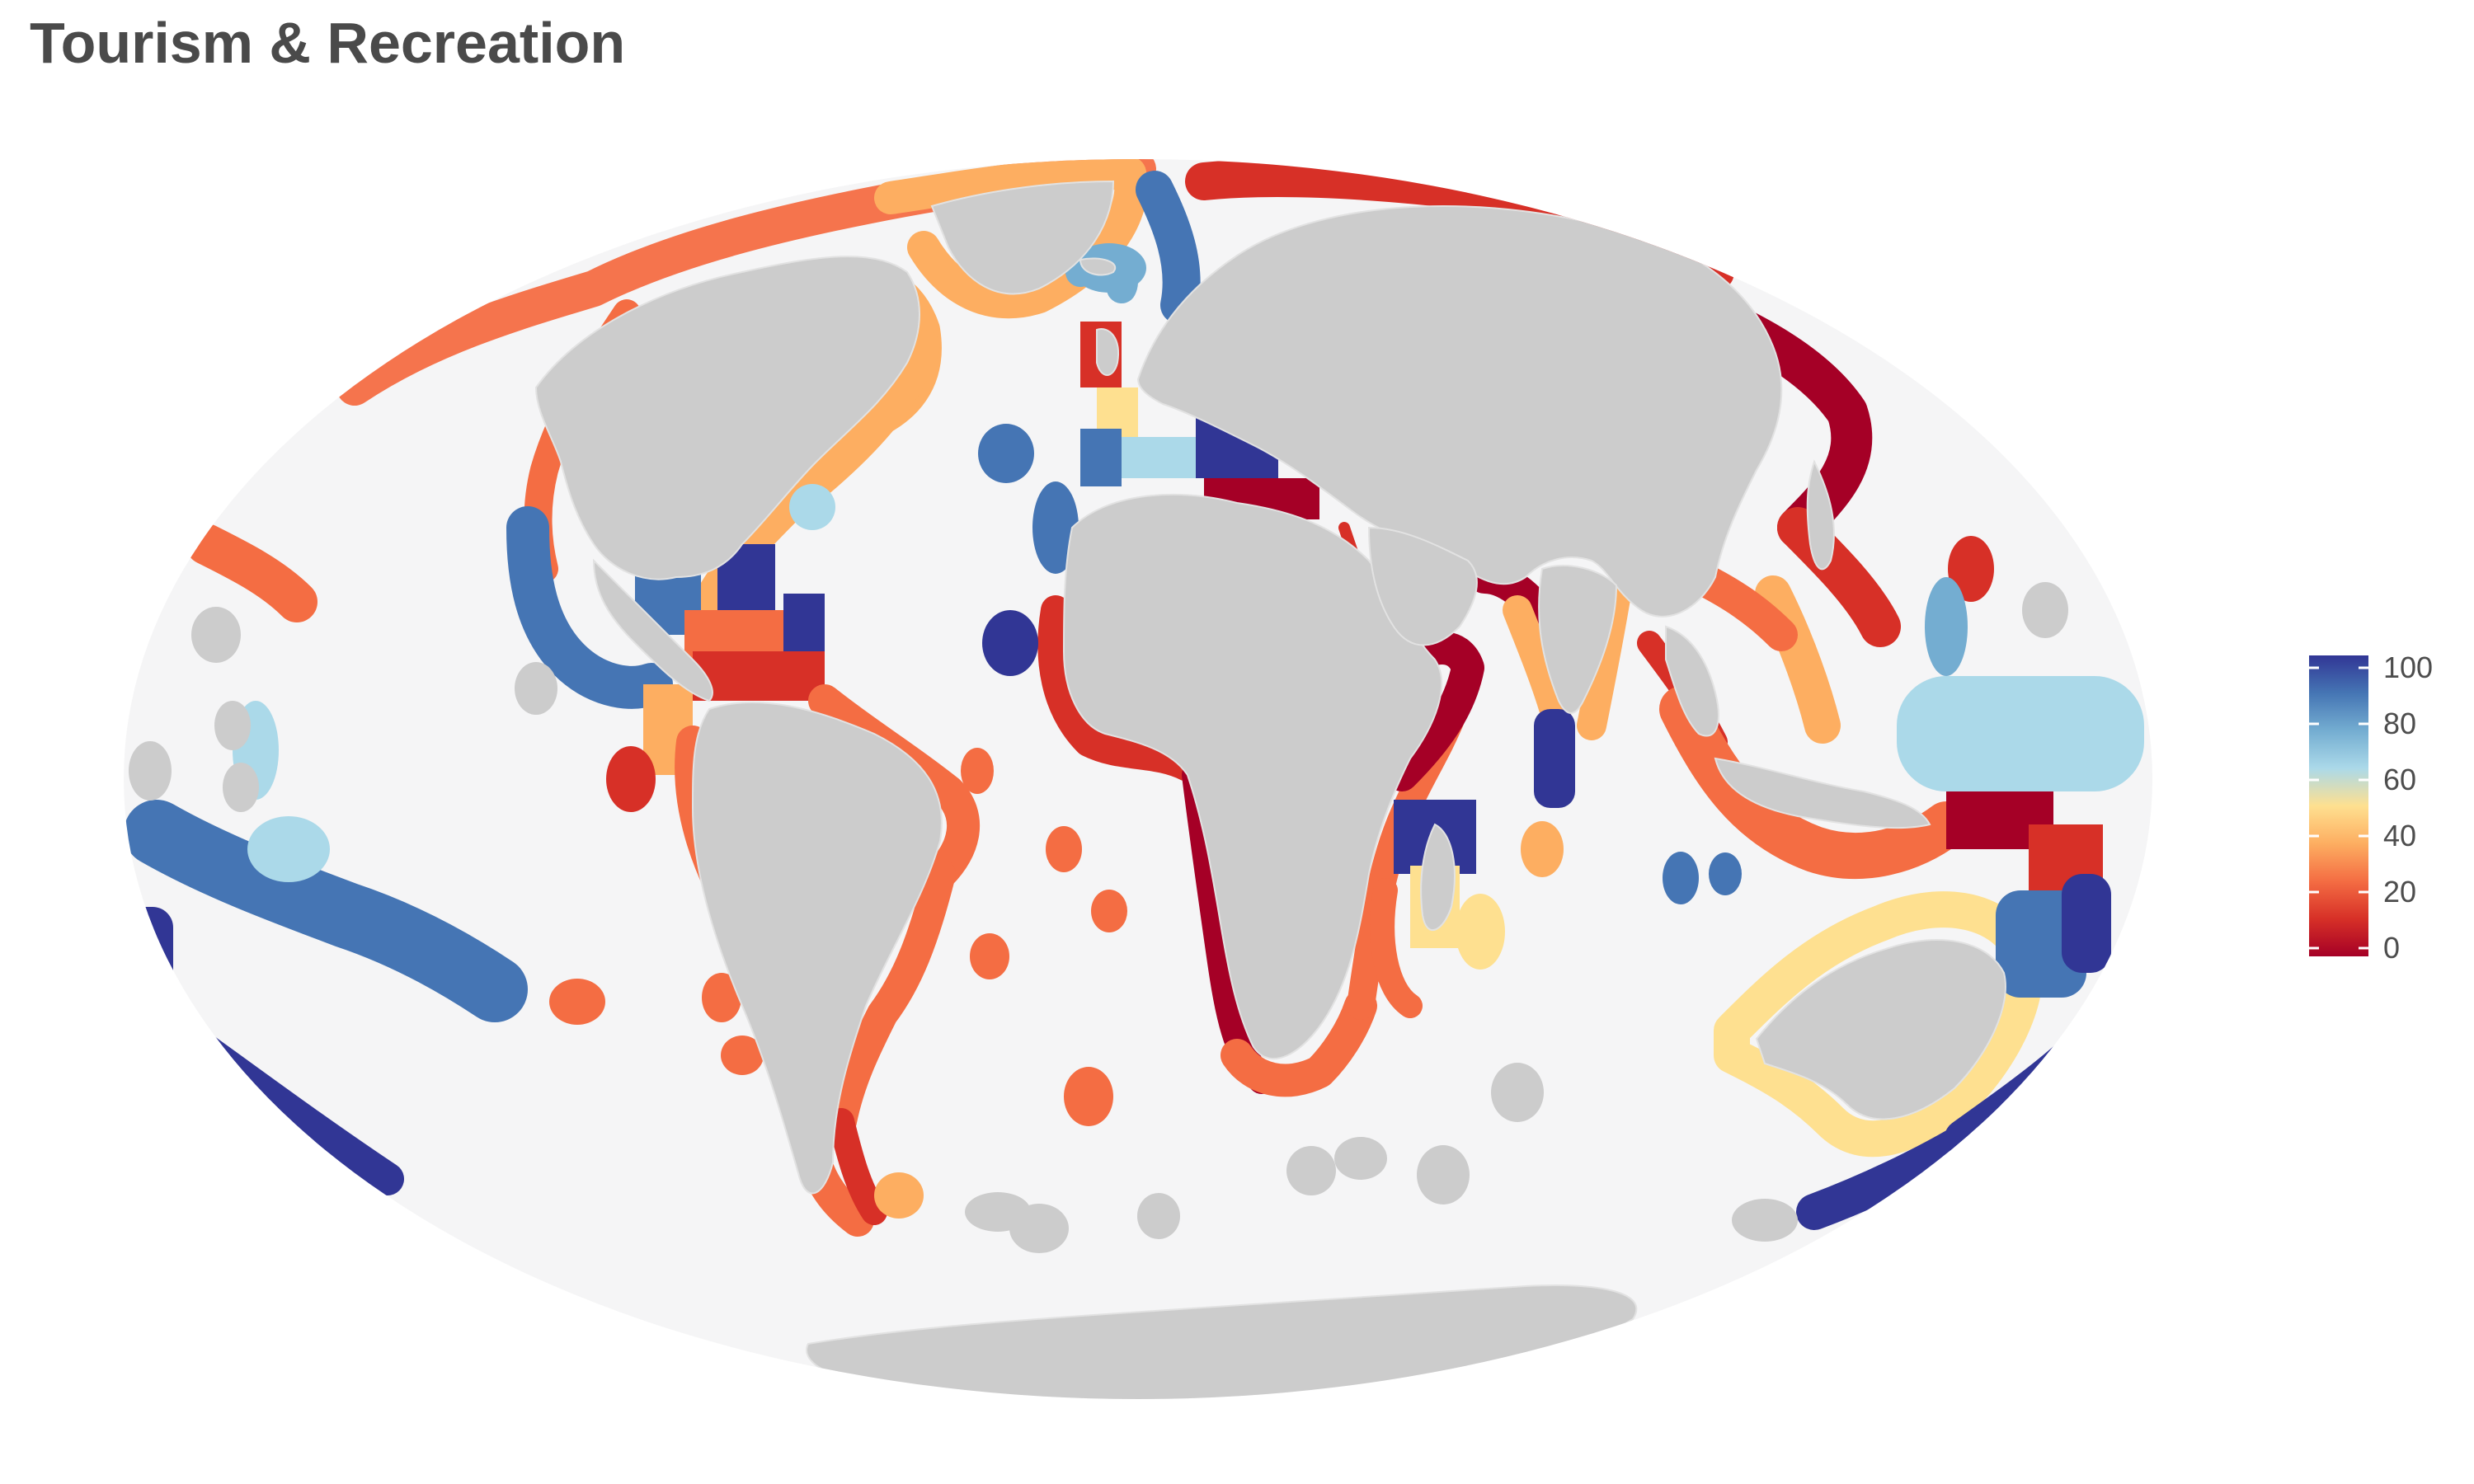 Image resolution: width=2474 pixels, height=1484 pixels. I want to click on region-south-georgia, so click(1088, 1096).